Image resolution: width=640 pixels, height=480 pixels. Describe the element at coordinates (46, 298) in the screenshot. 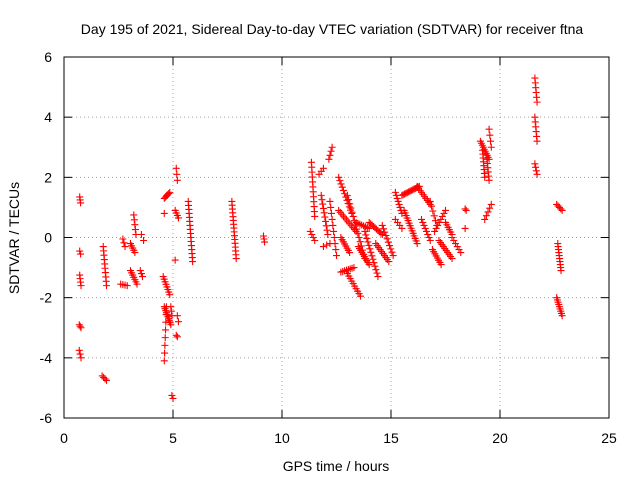

I see `y-tick-label: -2` at that location.